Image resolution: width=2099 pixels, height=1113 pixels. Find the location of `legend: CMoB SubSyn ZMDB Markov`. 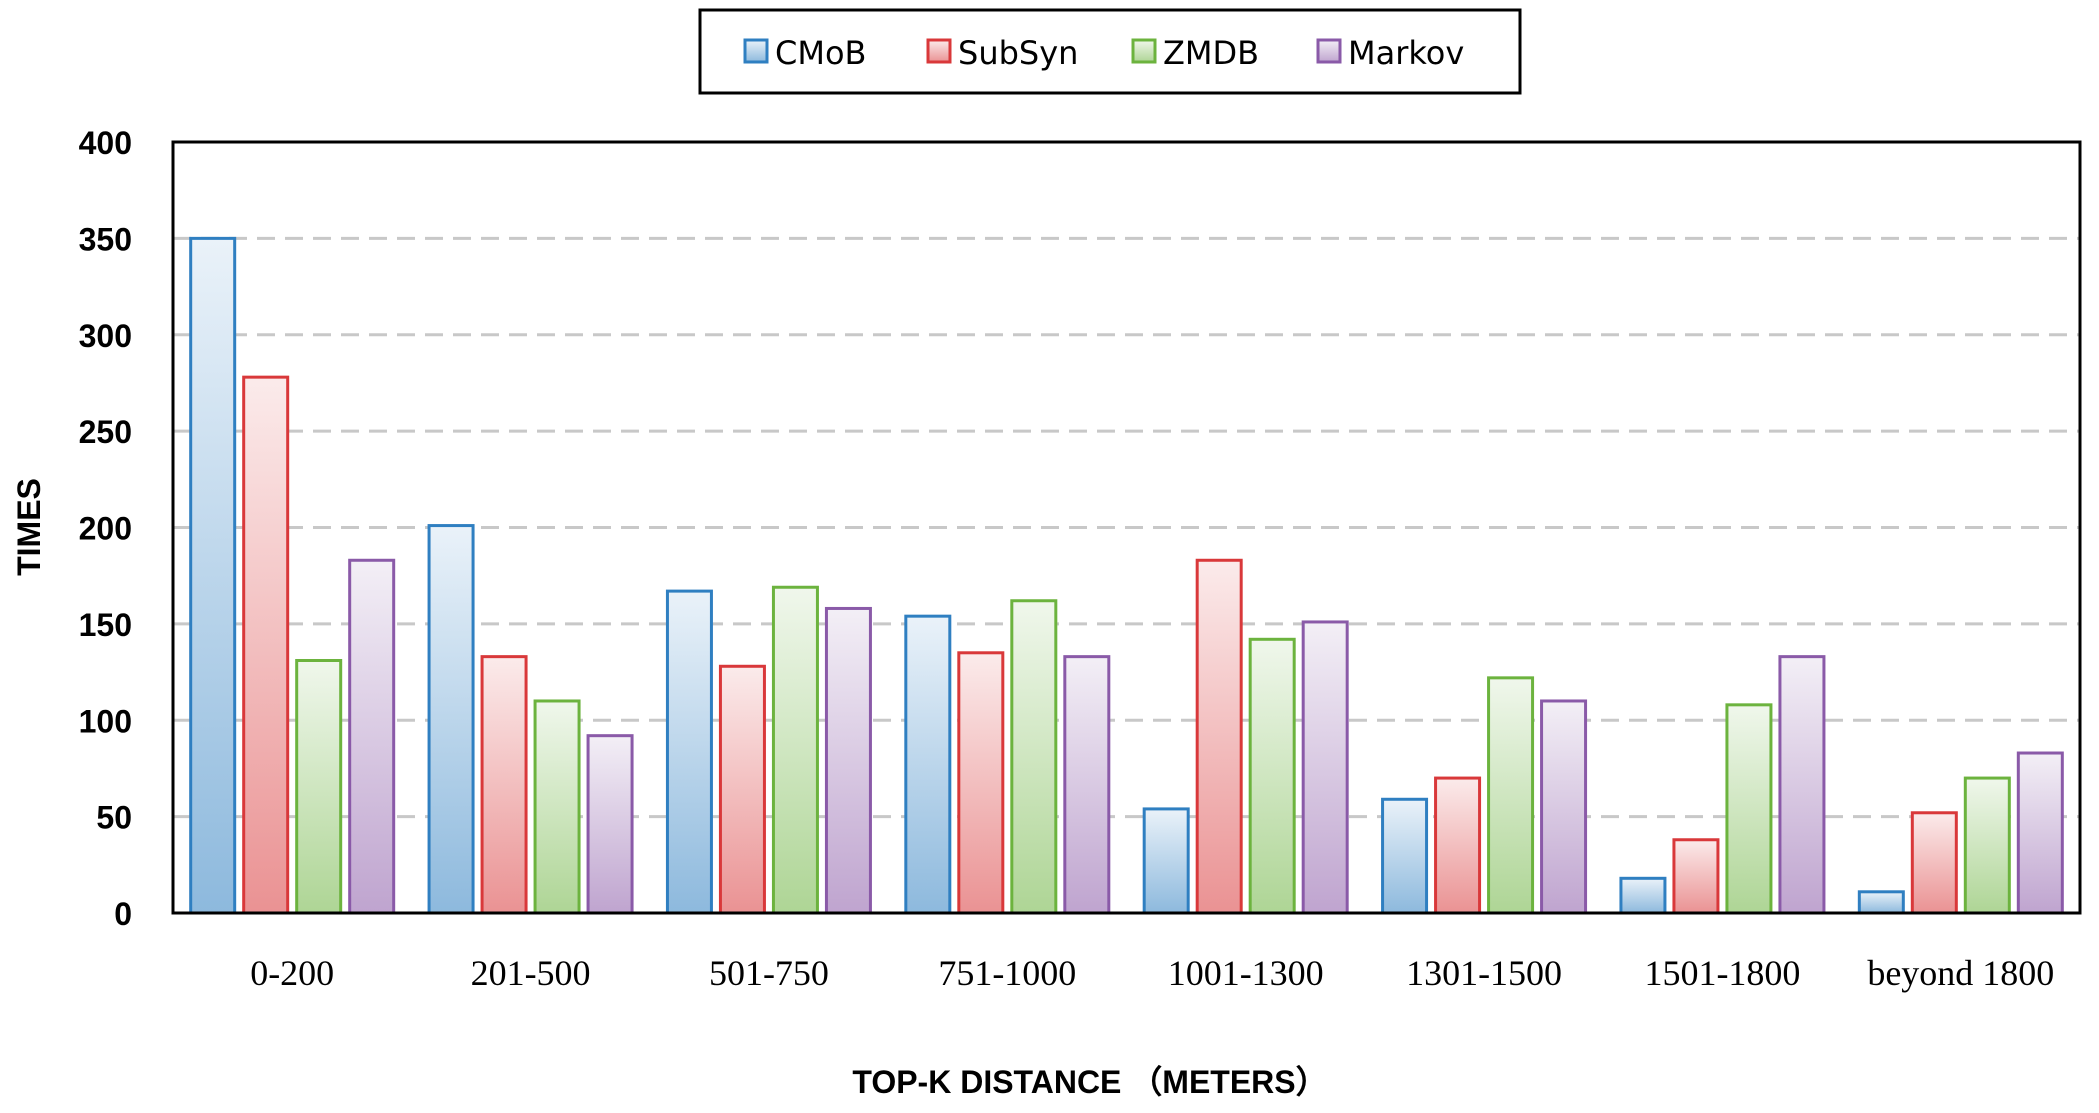

legend: CMoB SubSyn ZMDB Markov is located at coordinates (1110, 51).